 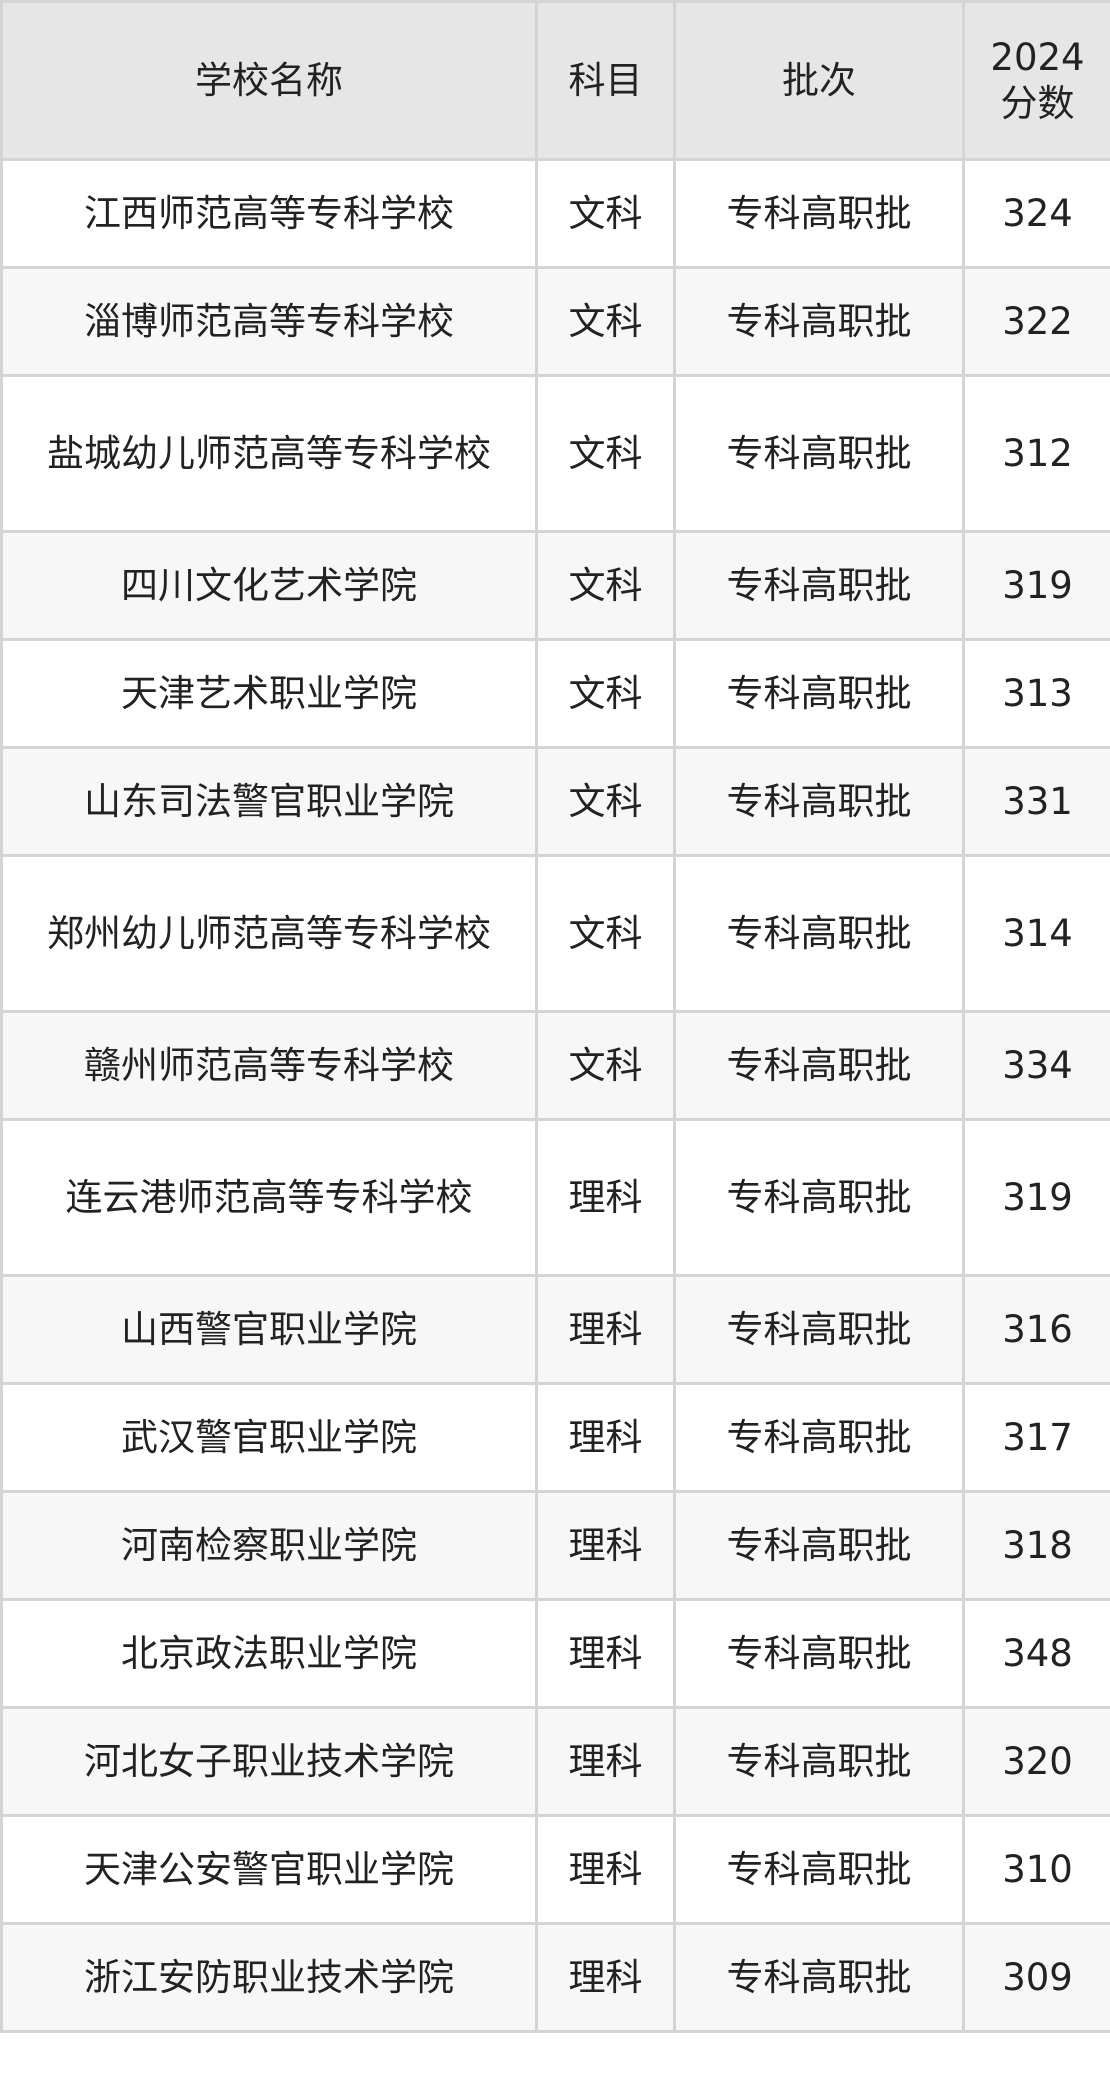 I want to click on cell-school: 河北女子职业技术学院, so click(x=269, y=1761).